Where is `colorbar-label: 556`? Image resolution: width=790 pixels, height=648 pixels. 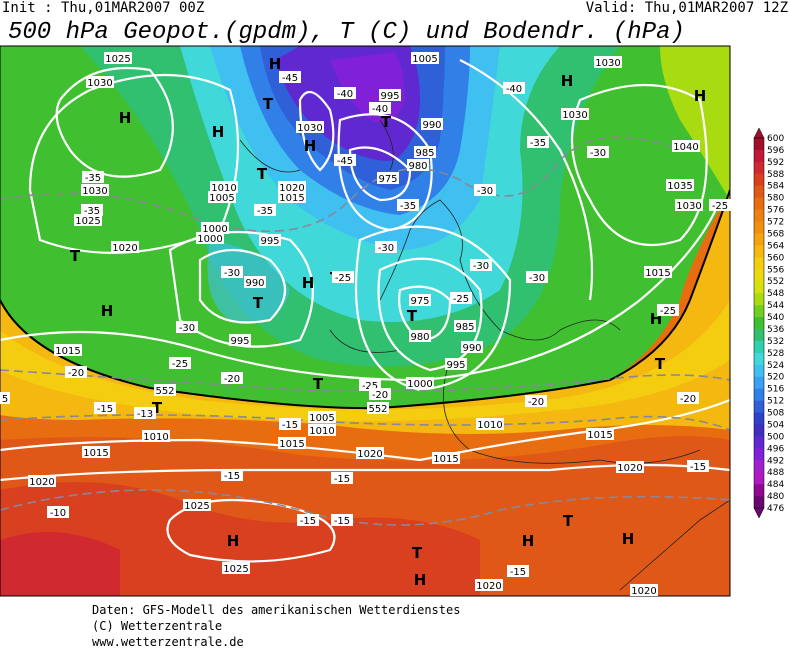
colorbar-label: 556 is located at coordinates (775, 270).